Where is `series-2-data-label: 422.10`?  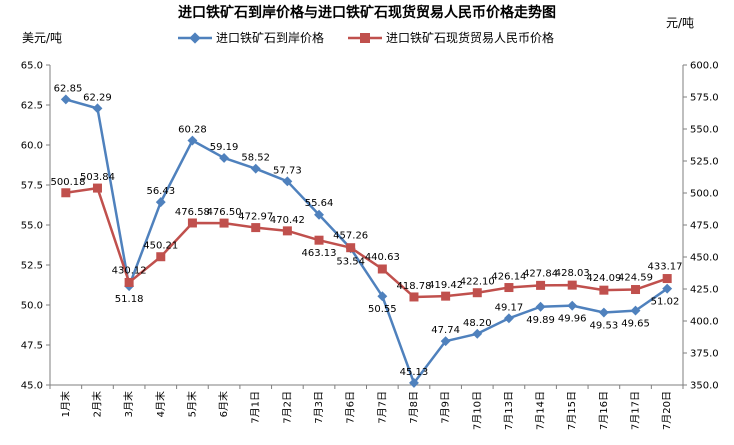
series-2-data-label: 422.10 is located at coordinates (477, 282).